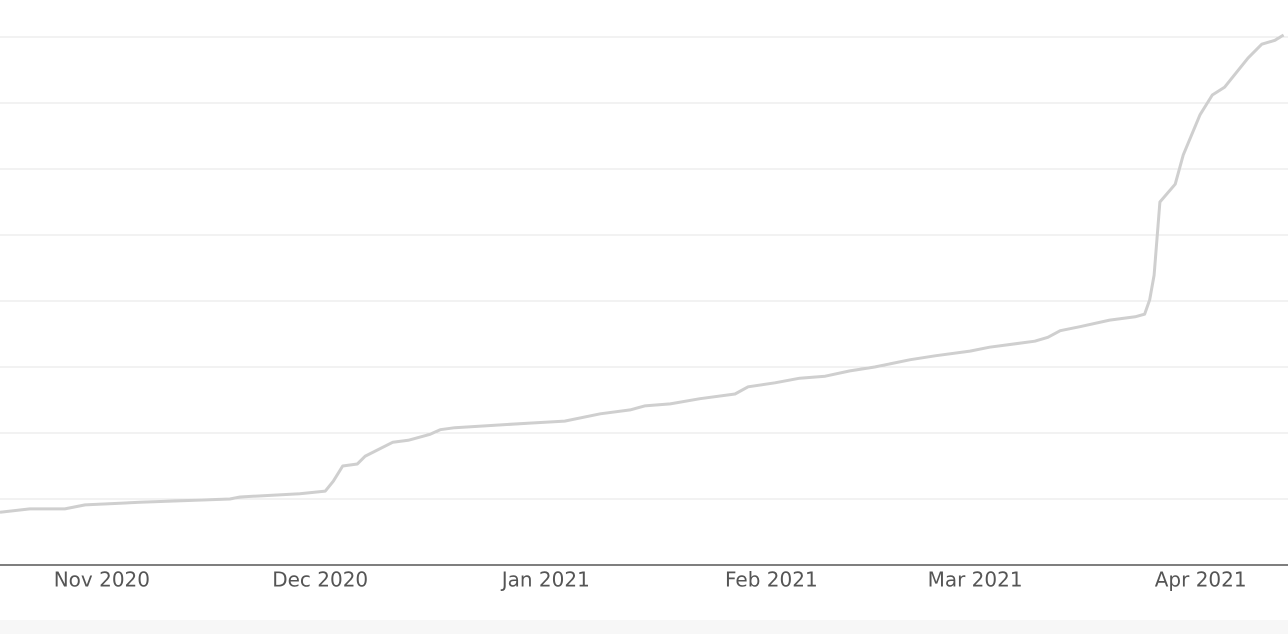  What do you see at coordinates (320, 580) in the screenshot?
I see `x-tick-label: Dec 2020` at bounding box center [320, 580].